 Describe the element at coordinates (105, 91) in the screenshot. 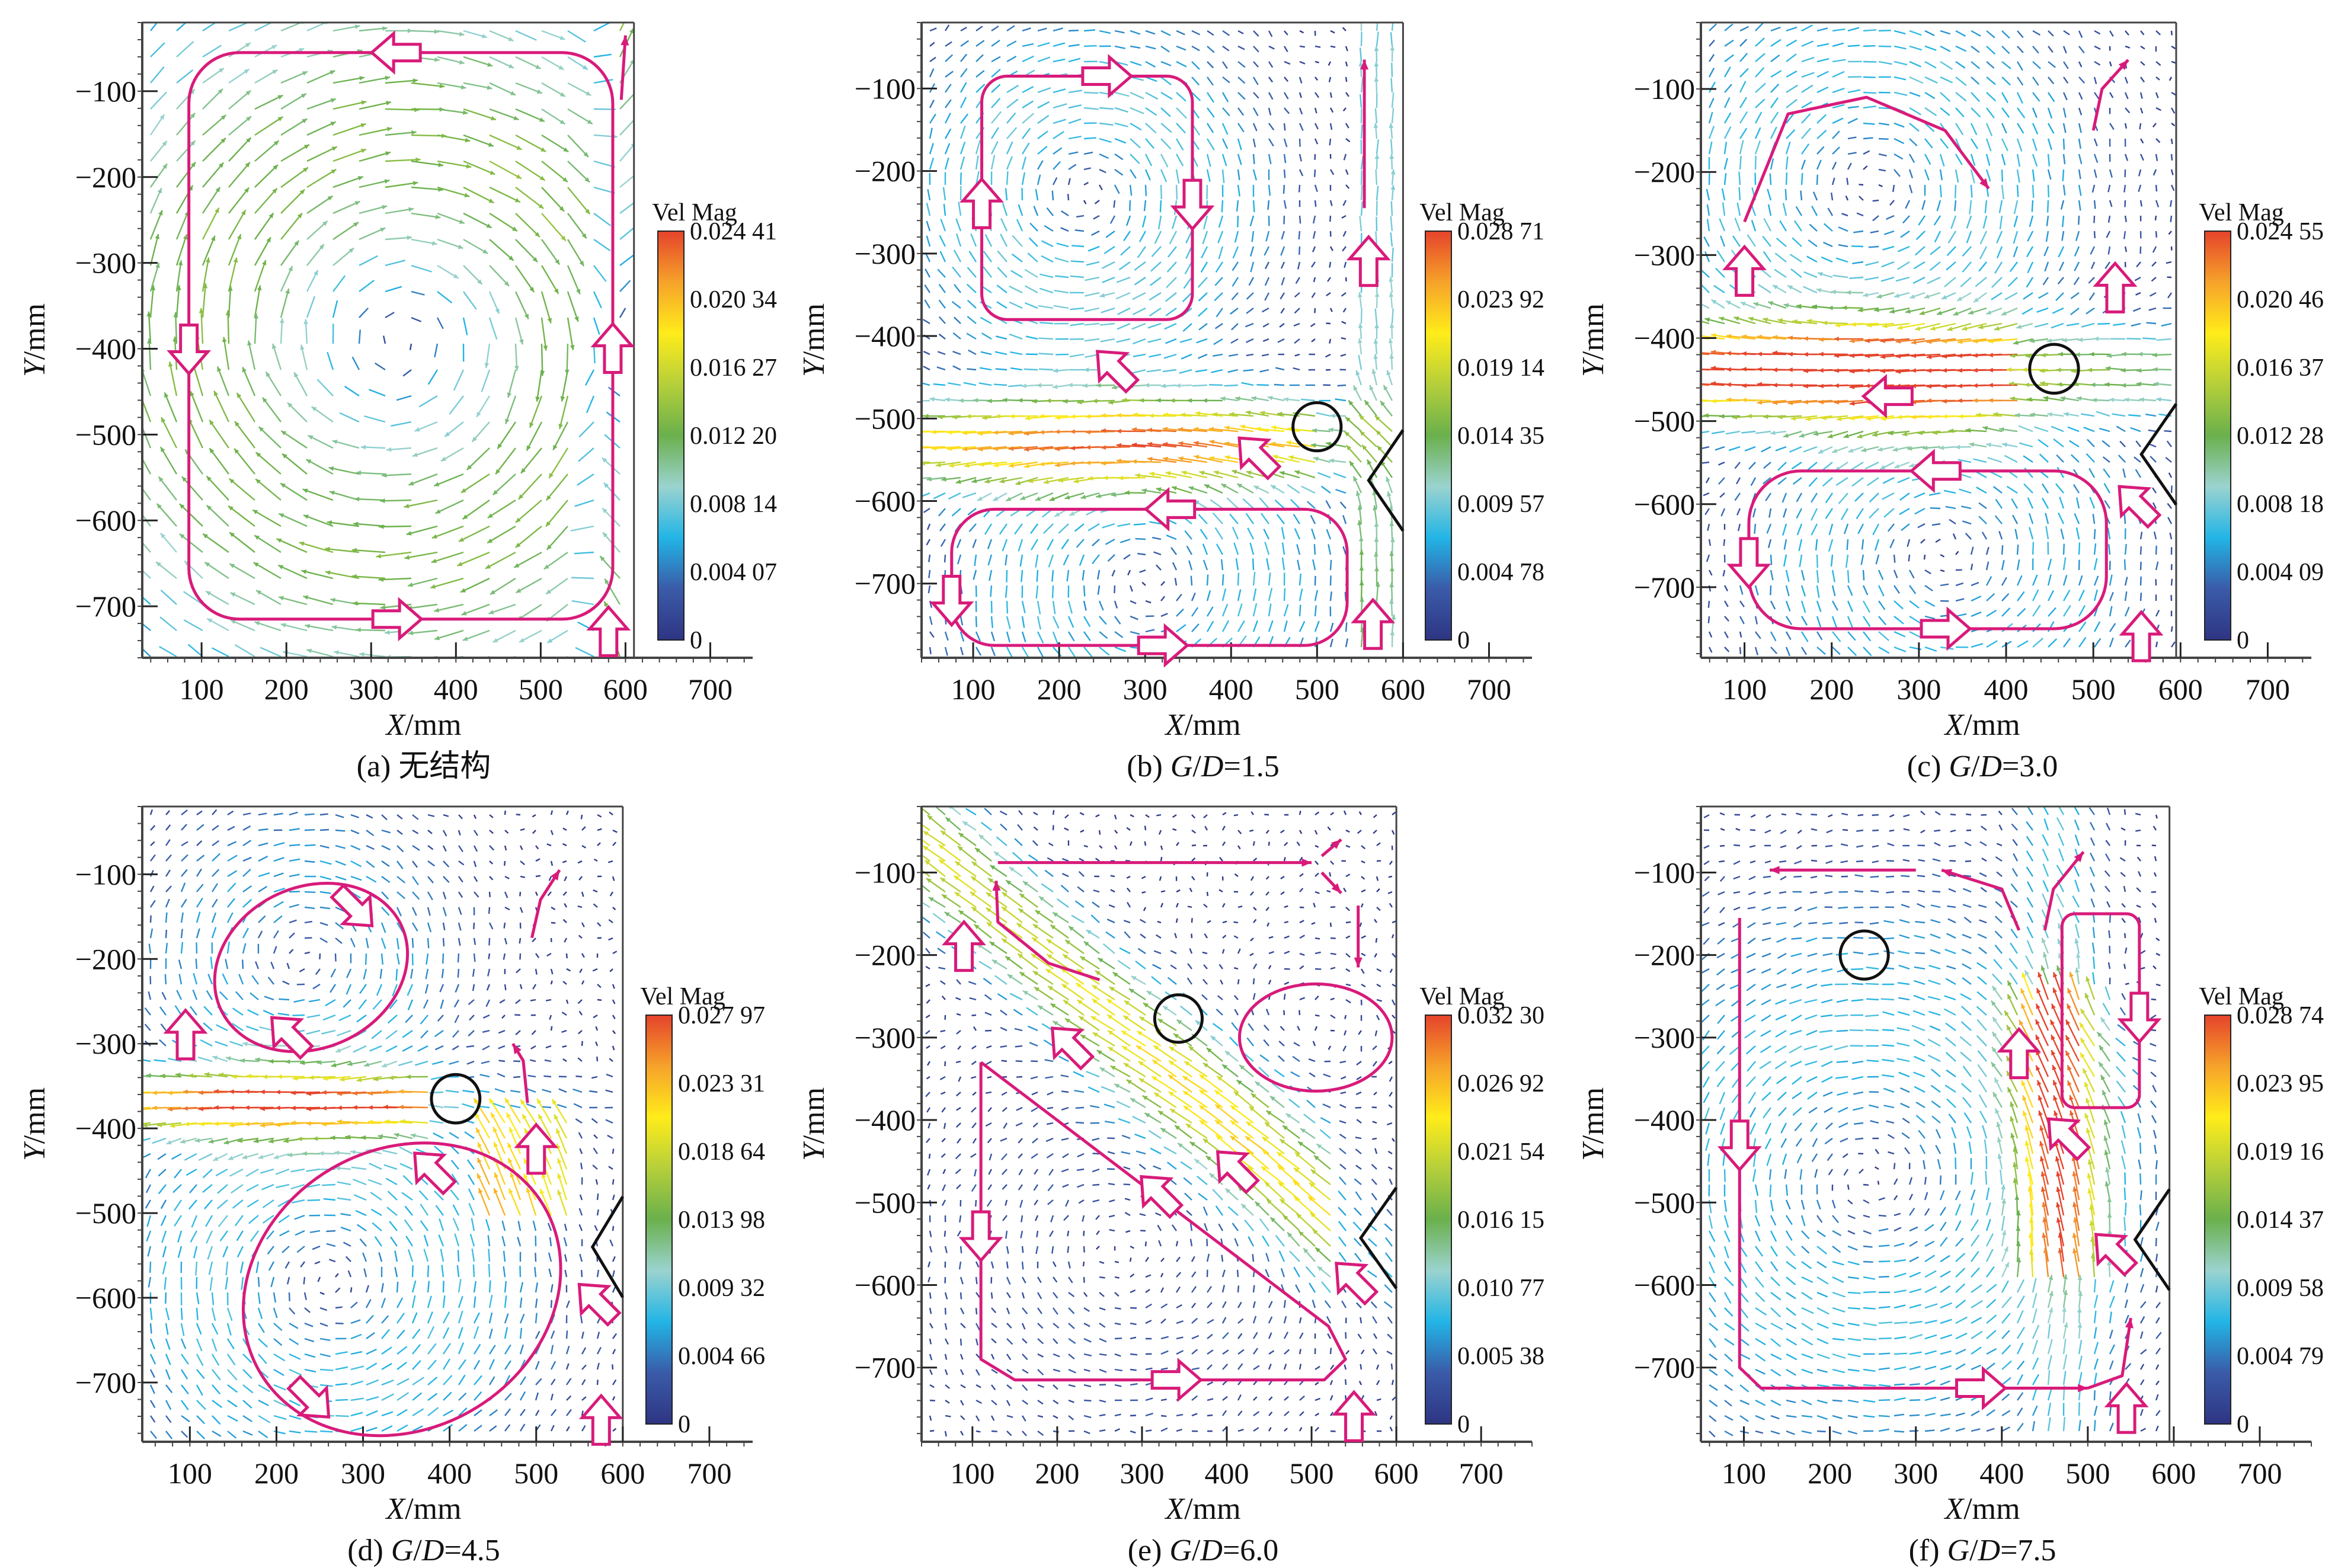

I see `y-tick-label: −100` at that location.